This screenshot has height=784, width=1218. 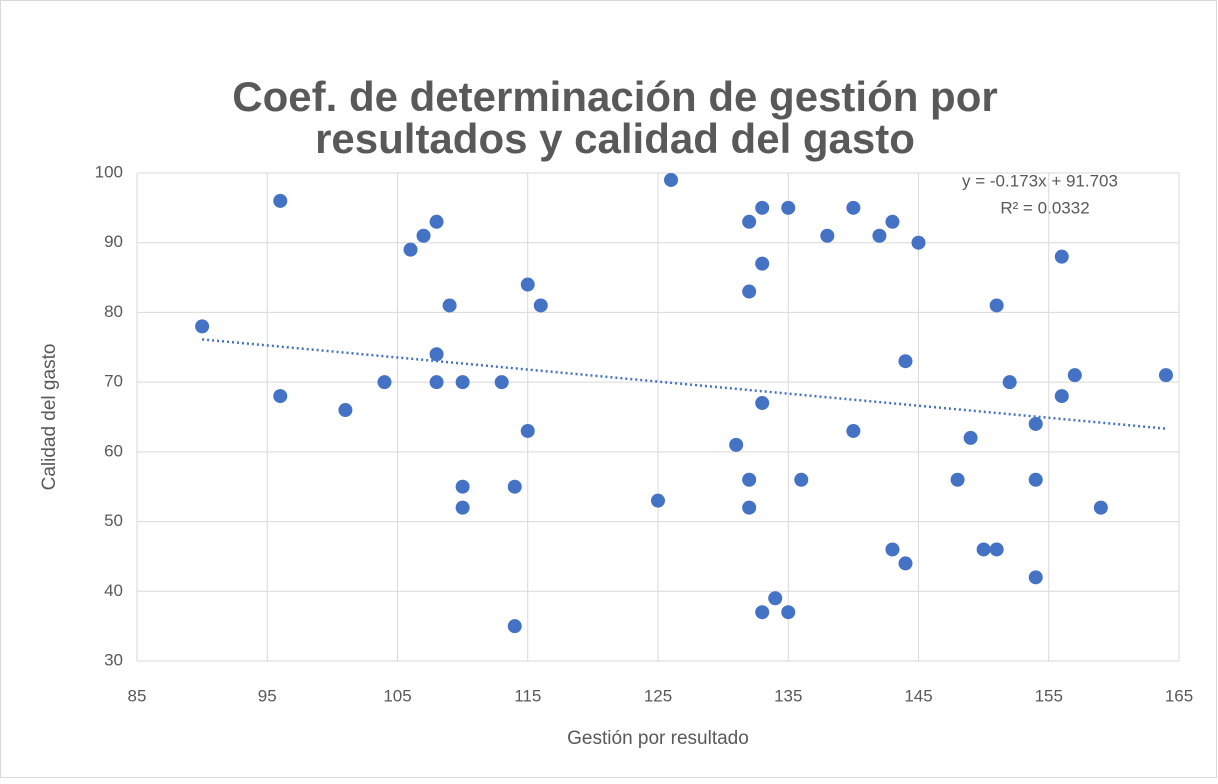 I want to click on x-tick-label: 95, so click(x=267, y=695).